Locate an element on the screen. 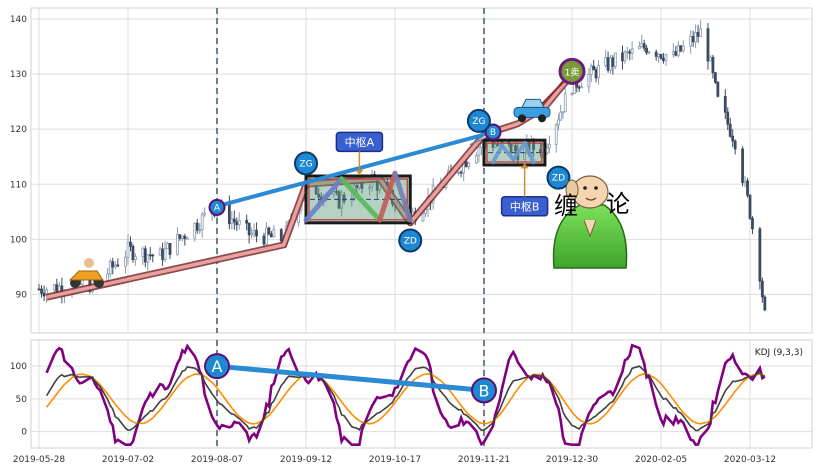 This screenshot has width=819, height=471. zhongshu-annotation-arrowhead is located at coordinates (359, 172).